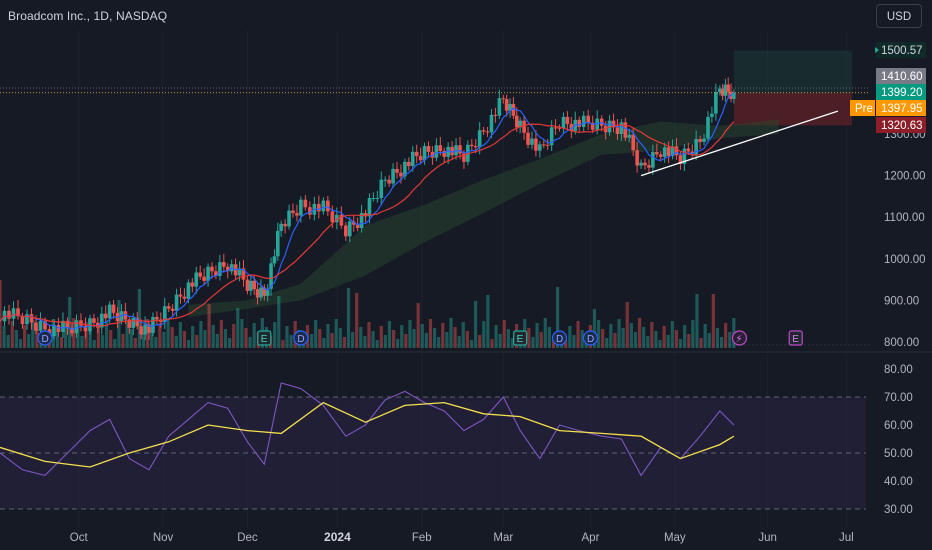 The height and width of the screenshot is (550, 932). What do you see at coordinates (902, 51) in the screenshot?
I see `price-tag: 1500.57` at bounding box center [902, 51].